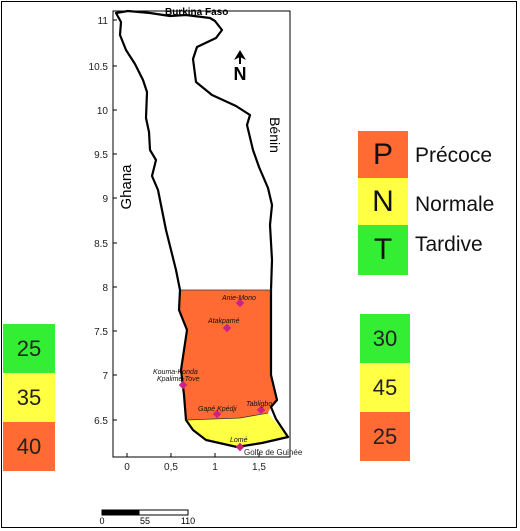 The width and height of the screenshot is (520, 531). Describe the element at coordinates (228, 355) in the screenshot. I see `plateaux-zone` at that location.